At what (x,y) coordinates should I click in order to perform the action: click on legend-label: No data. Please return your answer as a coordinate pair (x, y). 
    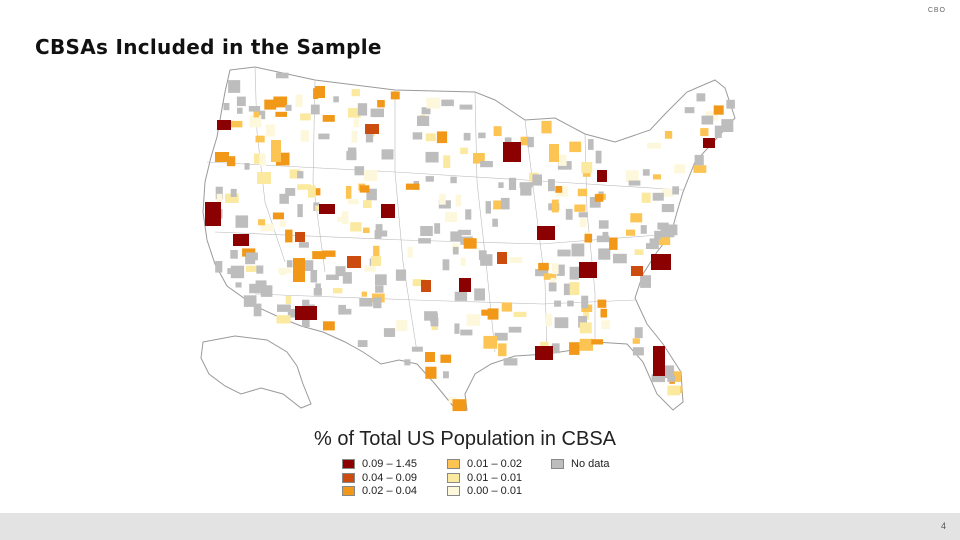
    Looking at the image, I should click on (590, 464).